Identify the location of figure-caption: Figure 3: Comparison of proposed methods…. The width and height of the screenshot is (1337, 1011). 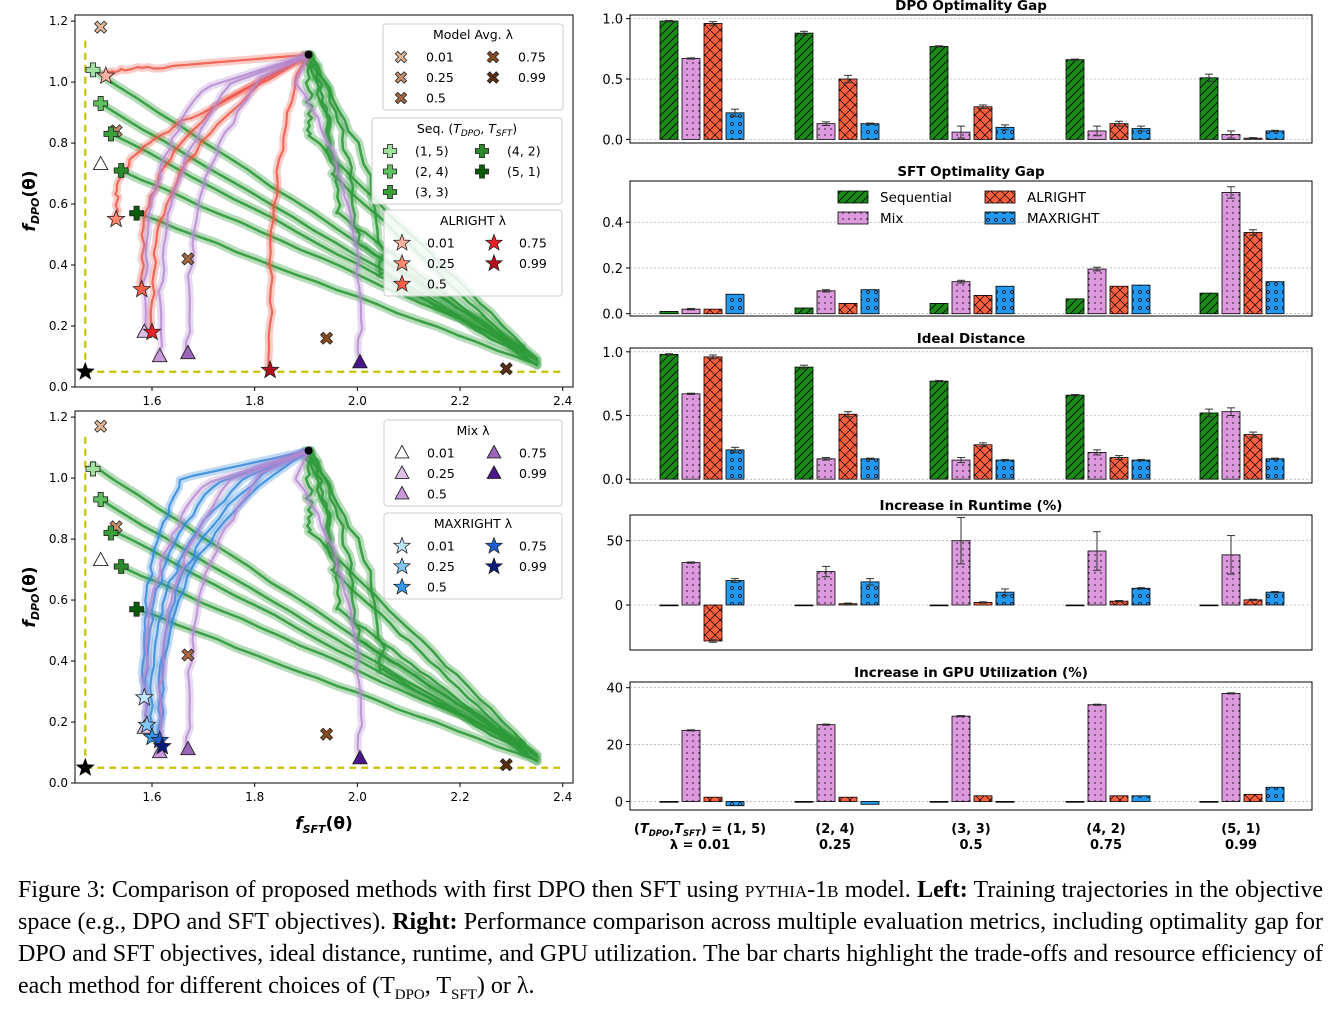
(670, 942).